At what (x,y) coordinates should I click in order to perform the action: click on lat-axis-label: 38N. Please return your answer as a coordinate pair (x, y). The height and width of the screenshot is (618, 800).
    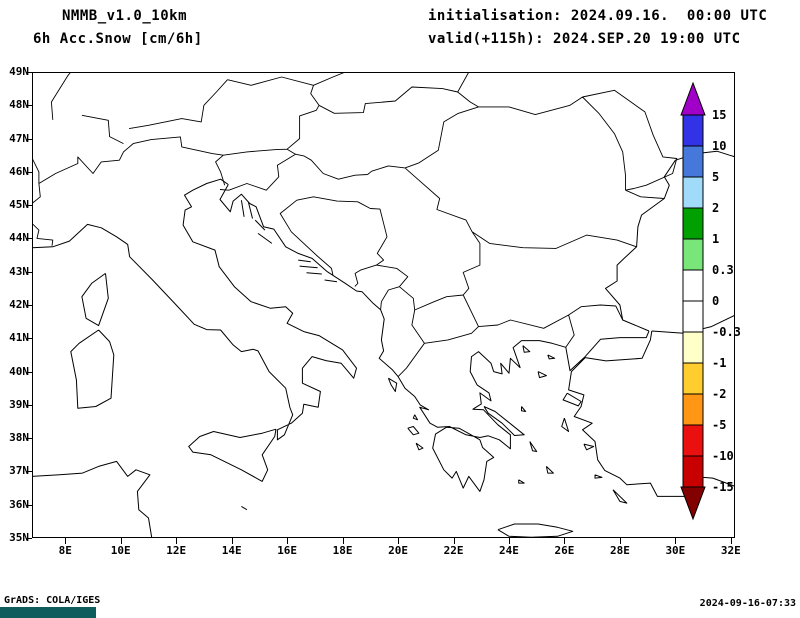
    Looking at the image, I should click on (19, 438).